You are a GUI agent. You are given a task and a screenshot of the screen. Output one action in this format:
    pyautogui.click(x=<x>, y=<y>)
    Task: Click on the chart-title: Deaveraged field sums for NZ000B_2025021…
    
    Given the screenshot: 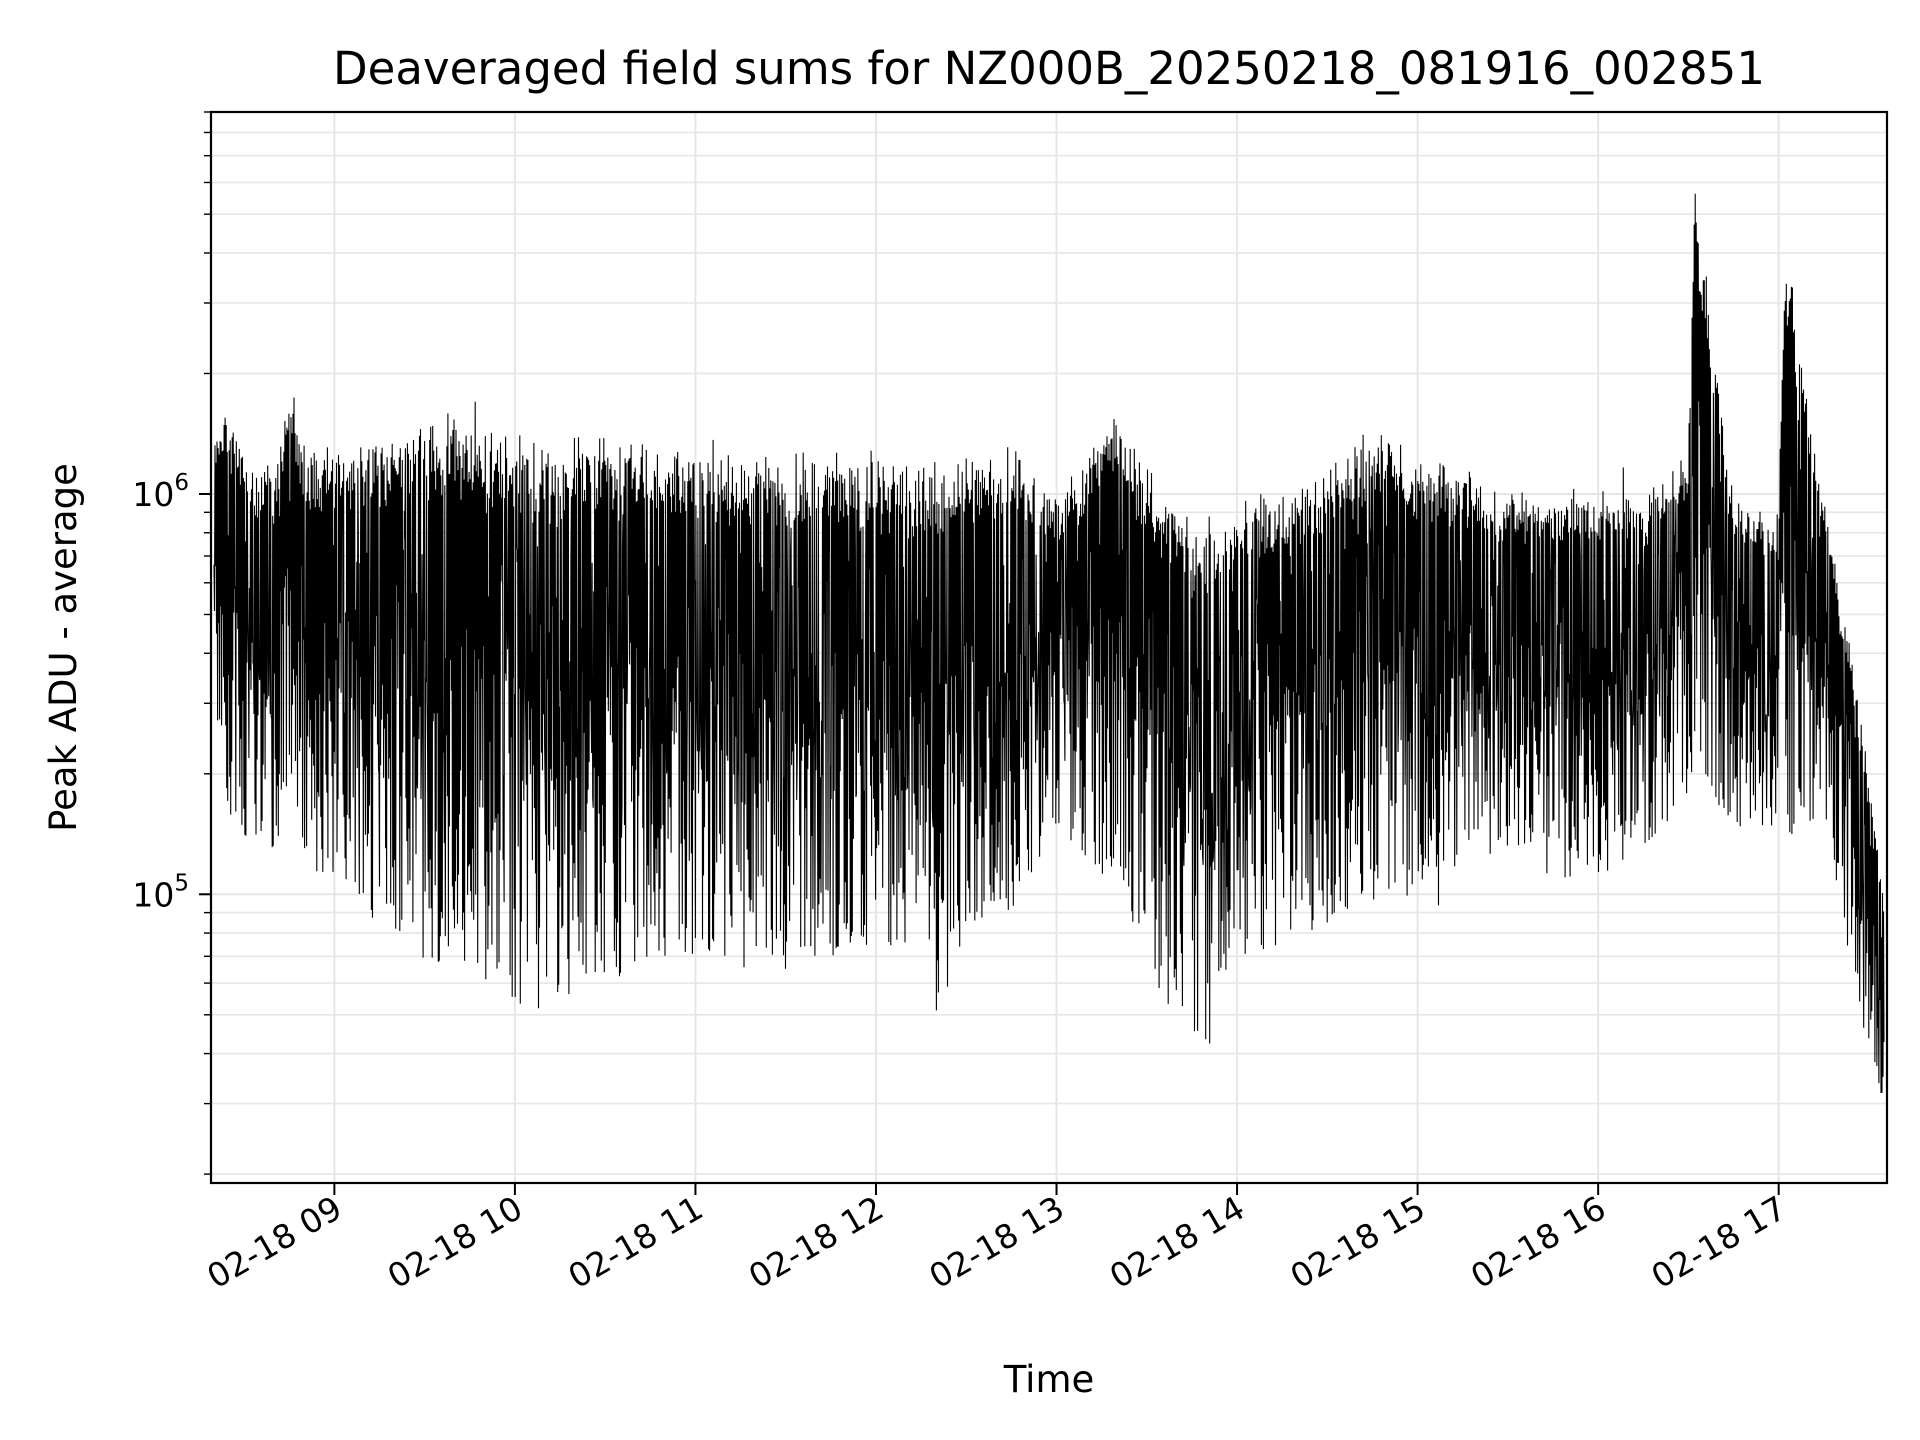 What is the action you would take?
    pyautogui.click(x=1049, y=68)
    